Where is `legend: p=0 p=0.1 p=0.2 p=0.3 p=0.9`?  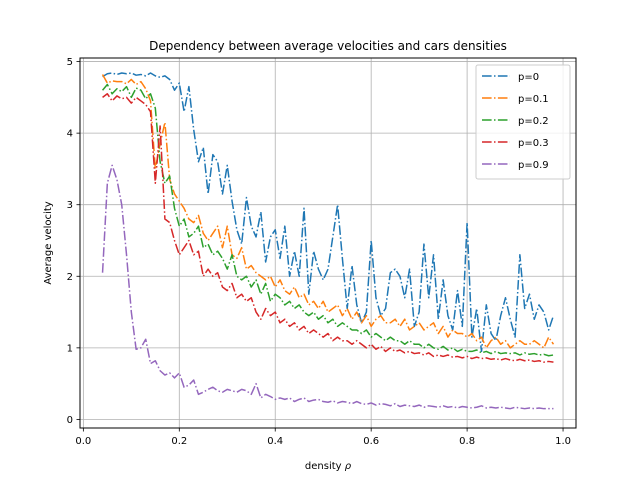
legend: p=0 p=0.1 p=0.2 p=0.3 p=0.9 is located at coordinates (523, 122).